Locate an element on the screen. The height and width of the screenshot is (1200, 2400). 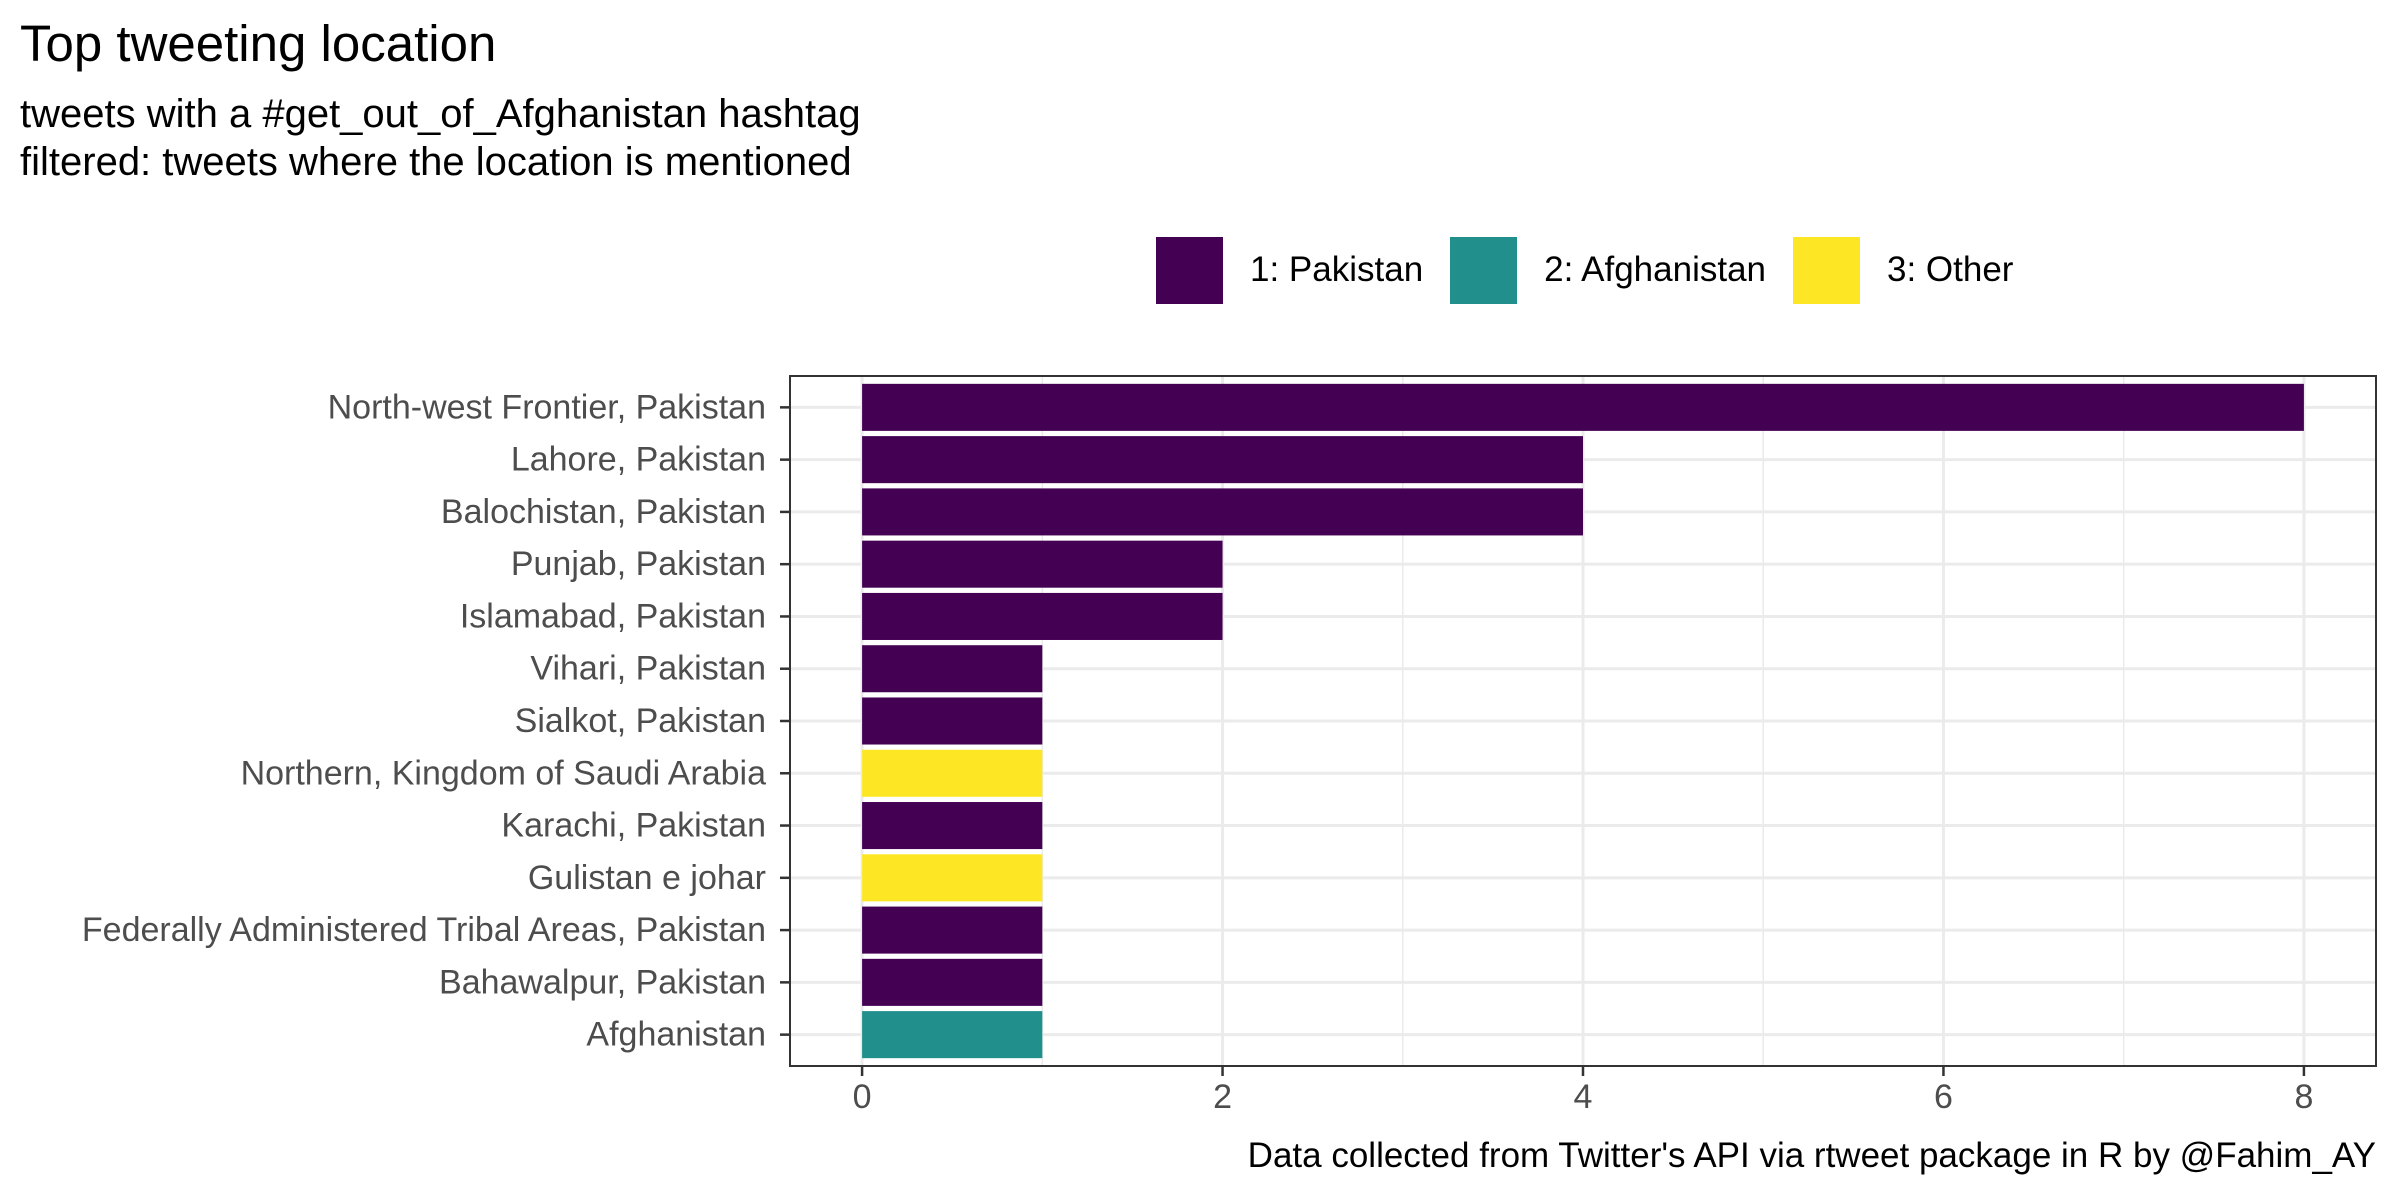
legend-item-afghanistan: 2: Afghanistan is located at coordinates (1608, 270).